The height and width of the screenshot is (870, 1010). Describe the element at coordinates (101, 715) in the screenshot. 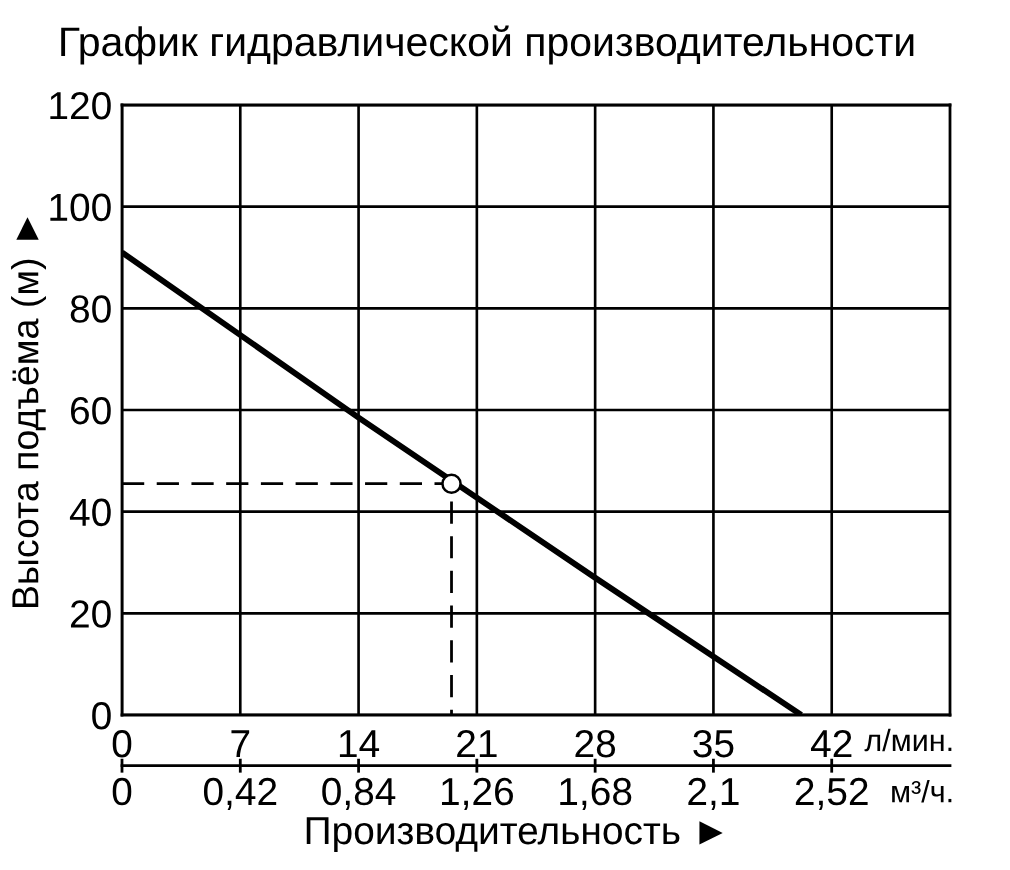

I see `y-tick-label: 0` at that location.